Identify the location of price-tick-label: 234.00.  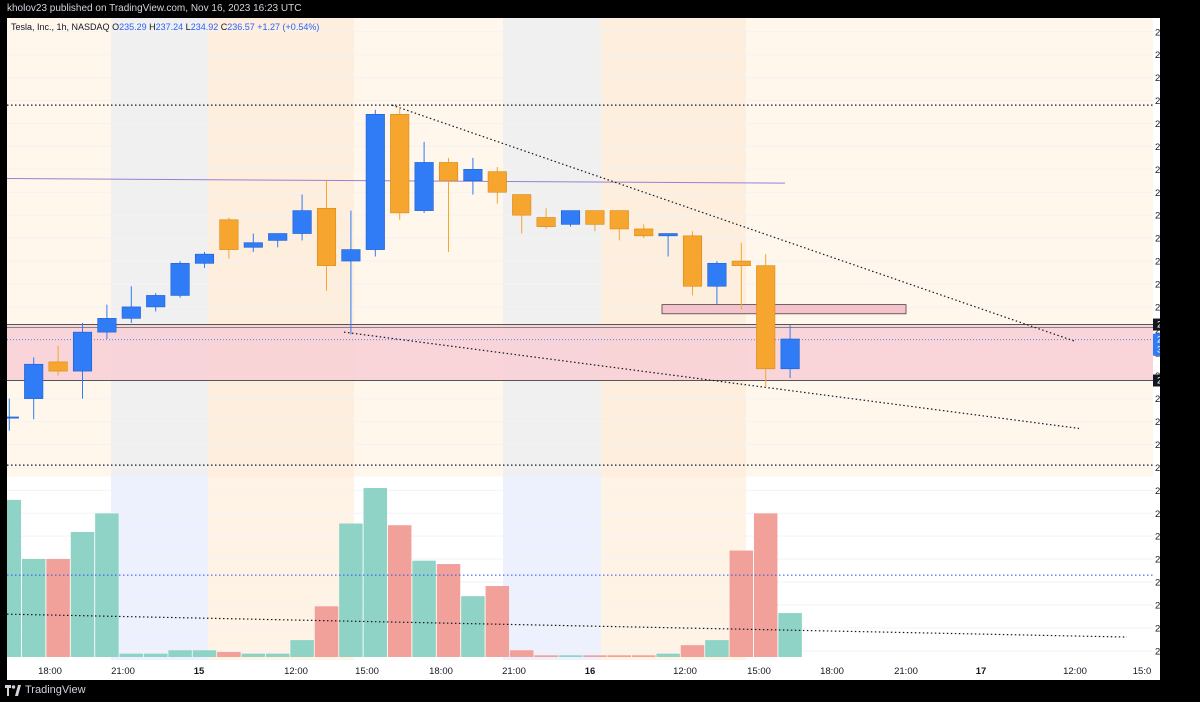
(1157, 399).